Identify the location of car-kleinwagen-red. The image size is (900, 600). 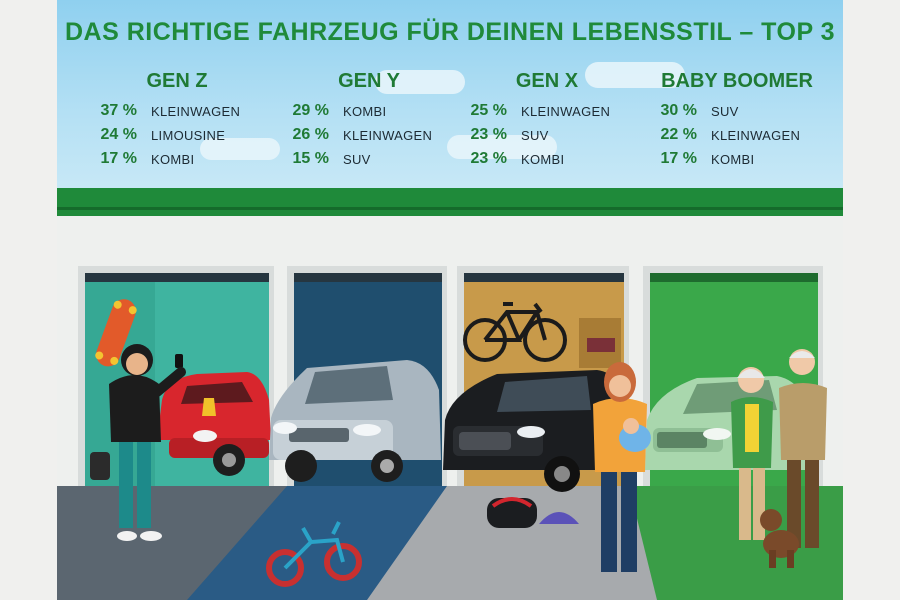
(214, 424).